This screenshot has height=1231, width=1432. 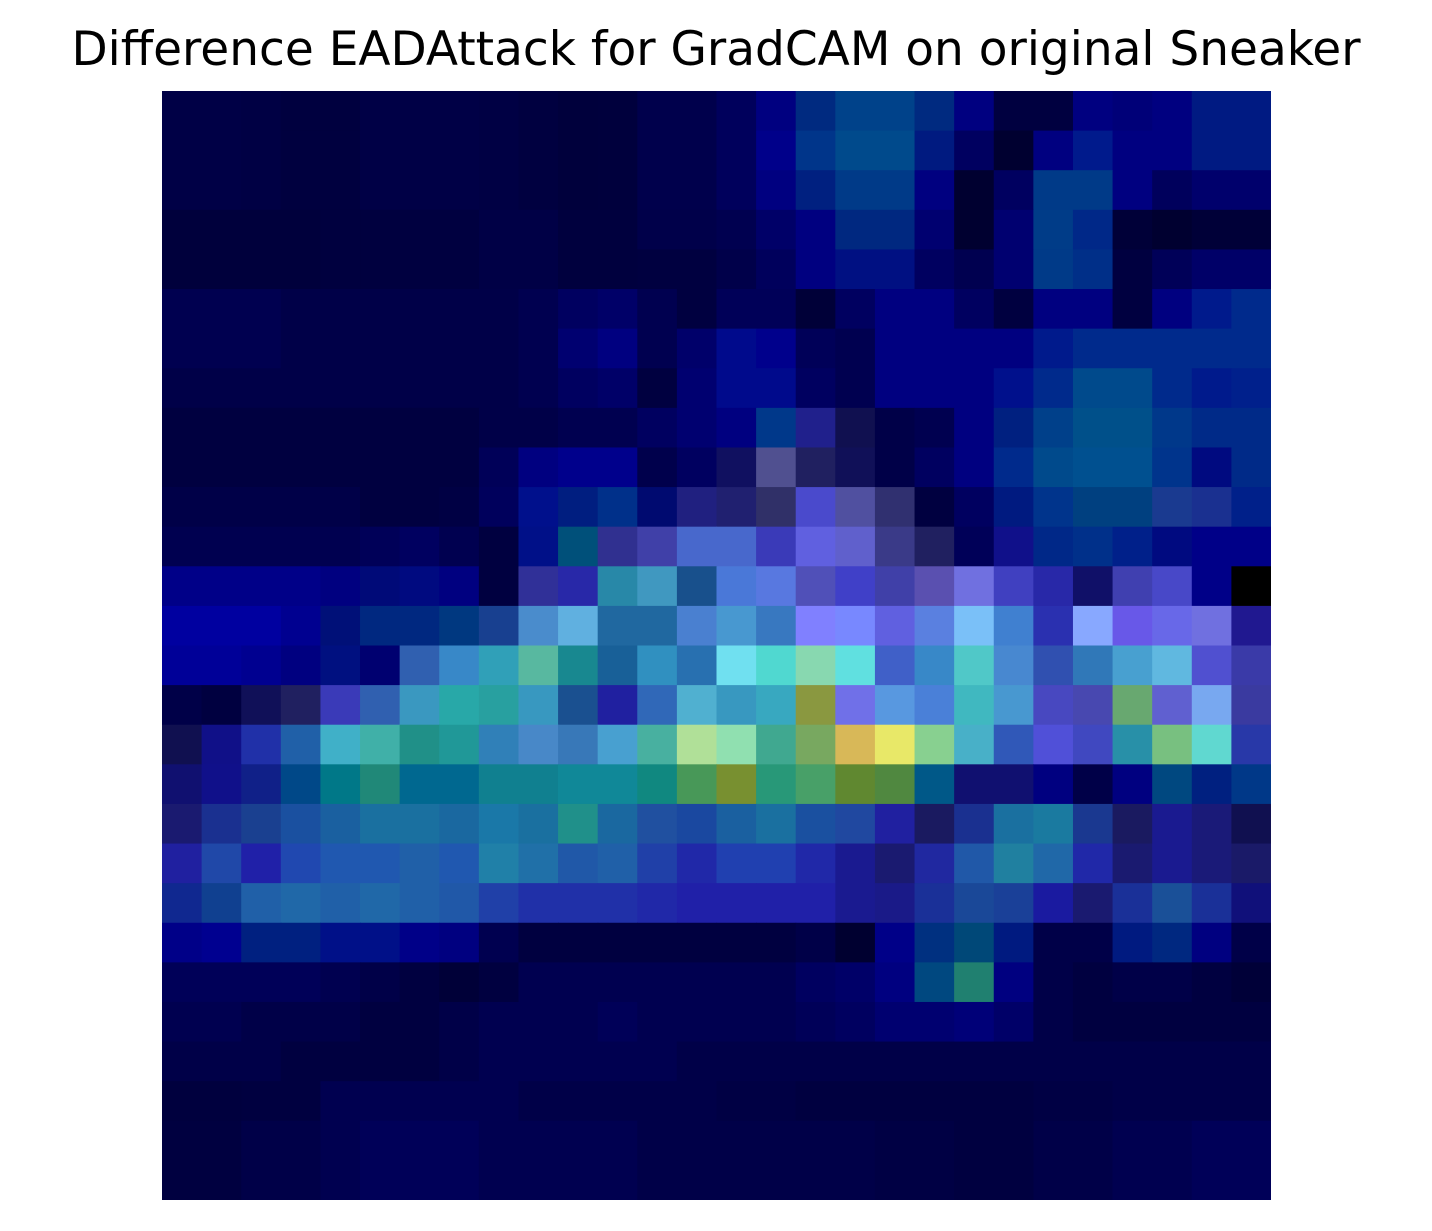 I want to click on heatmap-cell-r11-c23, so click(x=1093, y=546).